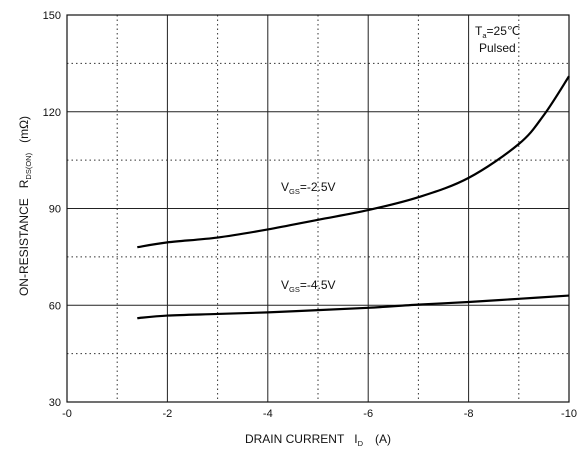 The width and height of the screenshot is (578, 451). I want to click on x-axis-symbol: I, so click(355, 439).